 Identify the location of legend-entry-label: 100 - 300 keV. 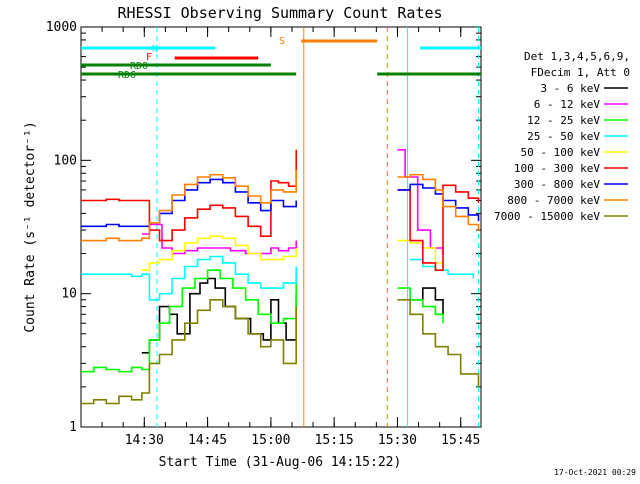
(557, 168).